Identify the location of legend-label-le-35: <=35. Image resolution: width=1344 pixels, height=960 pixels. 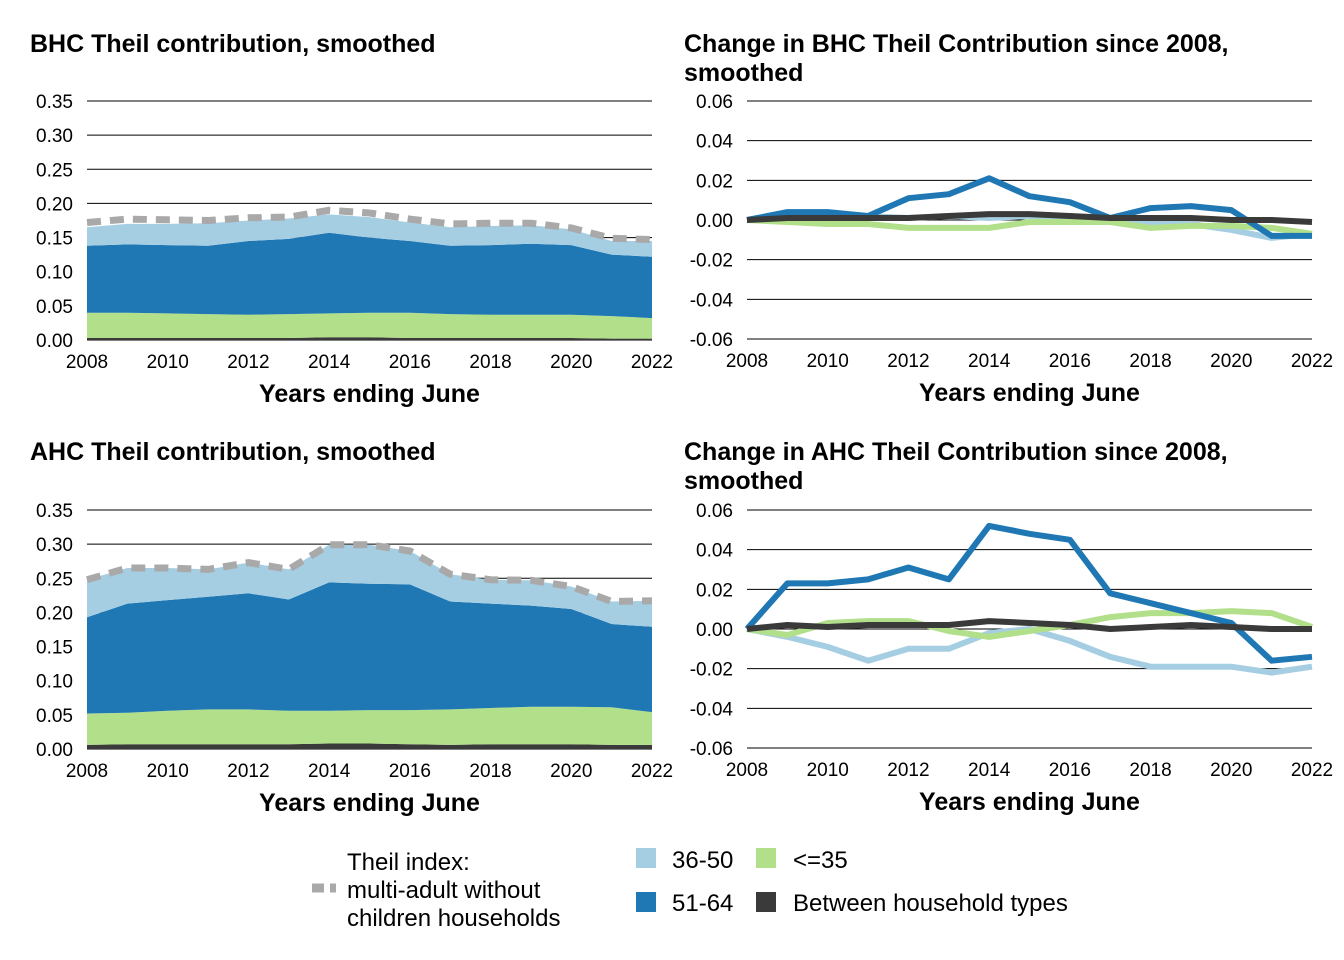
(820, 860).